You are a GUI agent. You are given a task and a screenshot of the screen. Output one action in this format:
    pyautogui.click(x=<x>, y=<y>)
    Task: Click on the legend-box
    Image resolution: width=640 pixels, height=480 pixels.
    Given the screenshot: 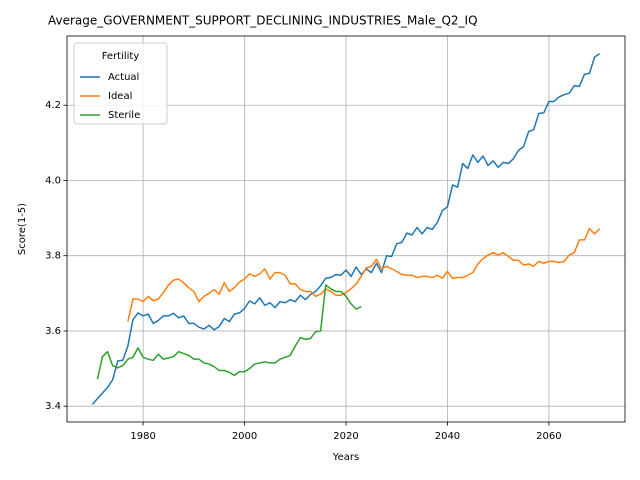 What is the action you would take?
    pyautogui.click(x=120, y=83)
    